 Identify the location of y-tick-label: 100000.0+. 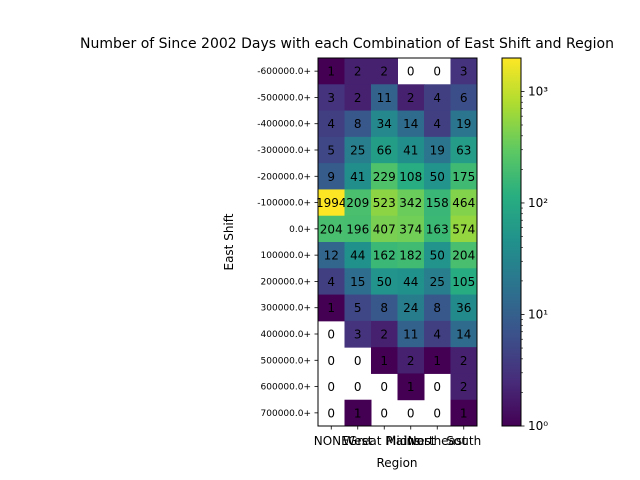
(286, 256).